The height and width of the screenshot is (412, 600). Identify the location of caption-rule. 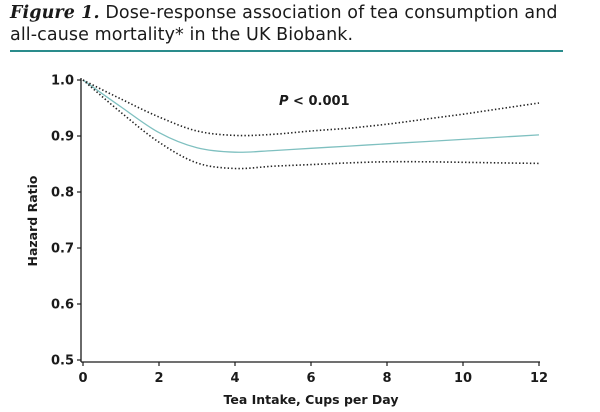
(286, 51).